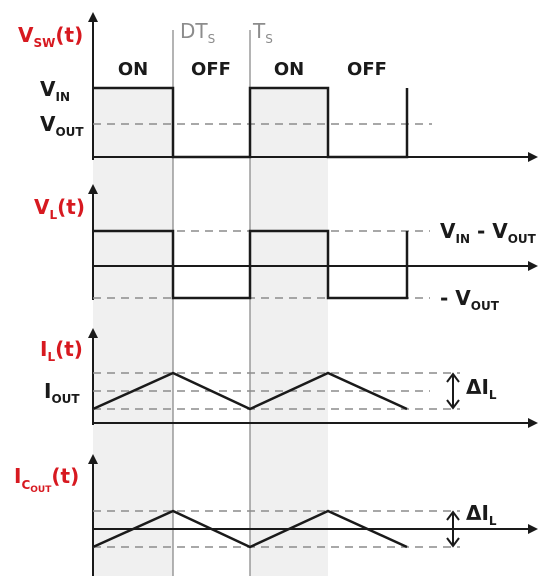 Image resolution: width=538 pixels, height=576 pixels. I want to click on vsw-signal-label: VSW(t), so click(50, 36).